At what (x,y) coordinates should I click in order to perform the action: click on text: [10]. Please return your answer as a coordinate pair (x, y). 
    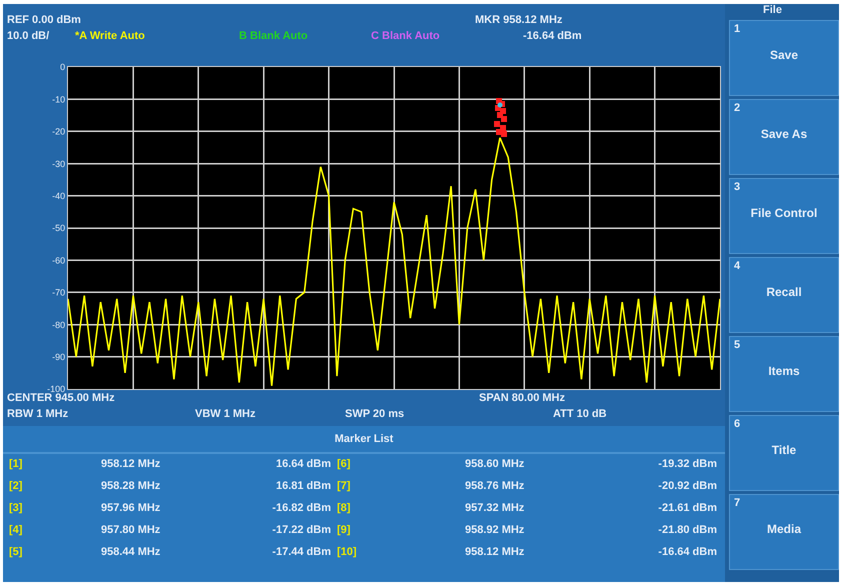
    Looking at the image, I should click on (347, 552).